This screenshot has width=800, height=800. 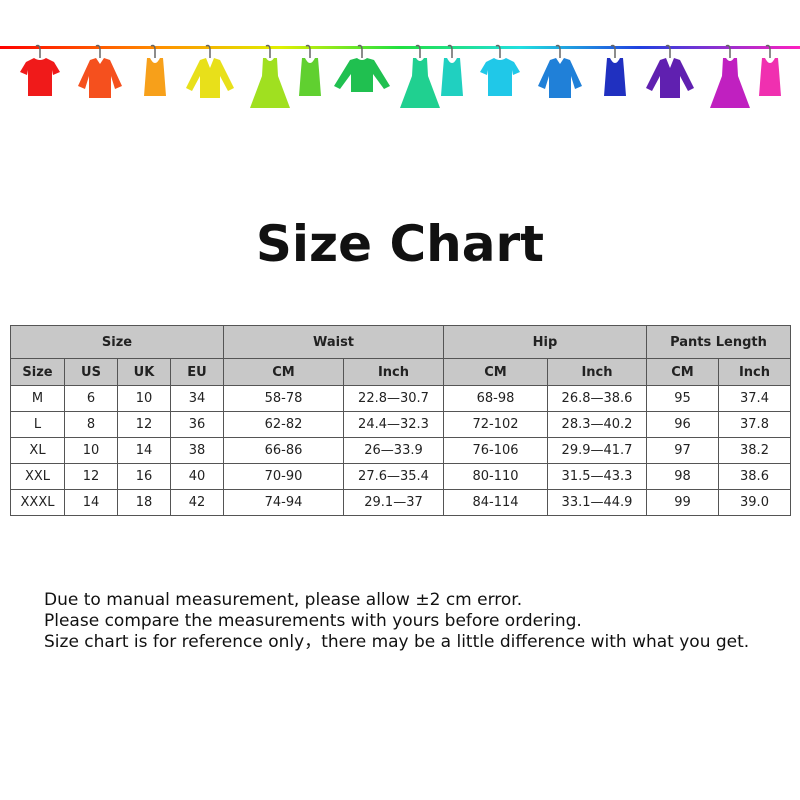 I want to click on table-cell: 42, so click(x=197, y=502).